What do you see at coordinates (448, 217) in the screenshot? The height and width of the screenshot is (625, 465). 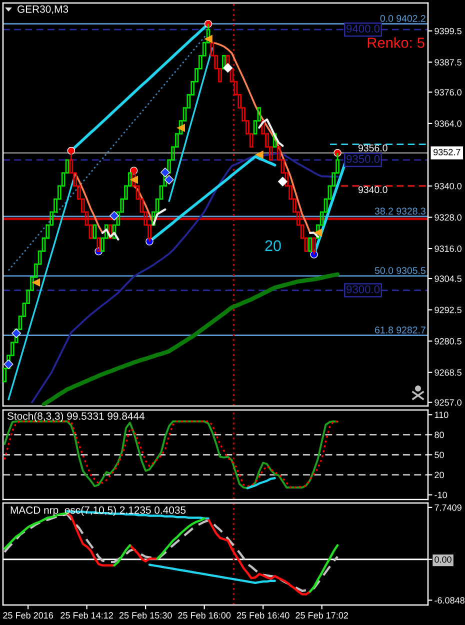 I see `y-tick-label: 9328.0` at bounding box center [448, 217].